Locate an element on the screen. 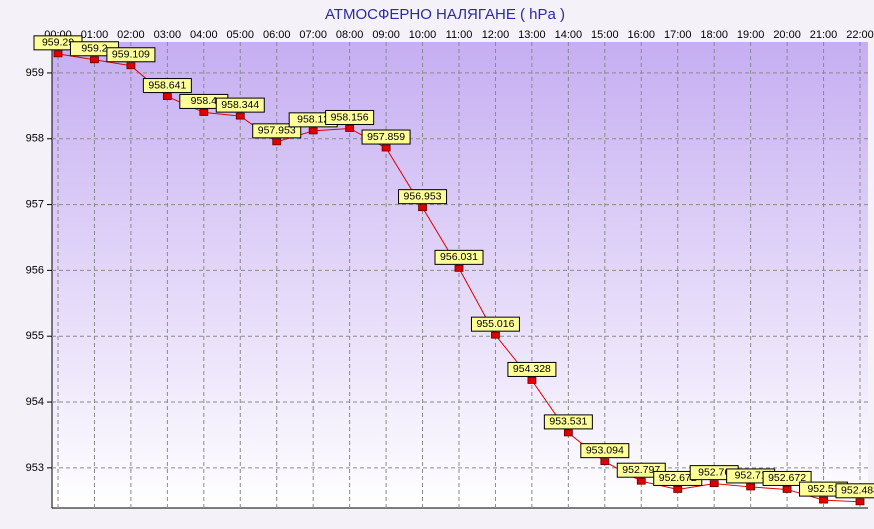 This screenshot has width=874, height=529. x-tick-label: 16:00 is located at coordinates (642, 35).